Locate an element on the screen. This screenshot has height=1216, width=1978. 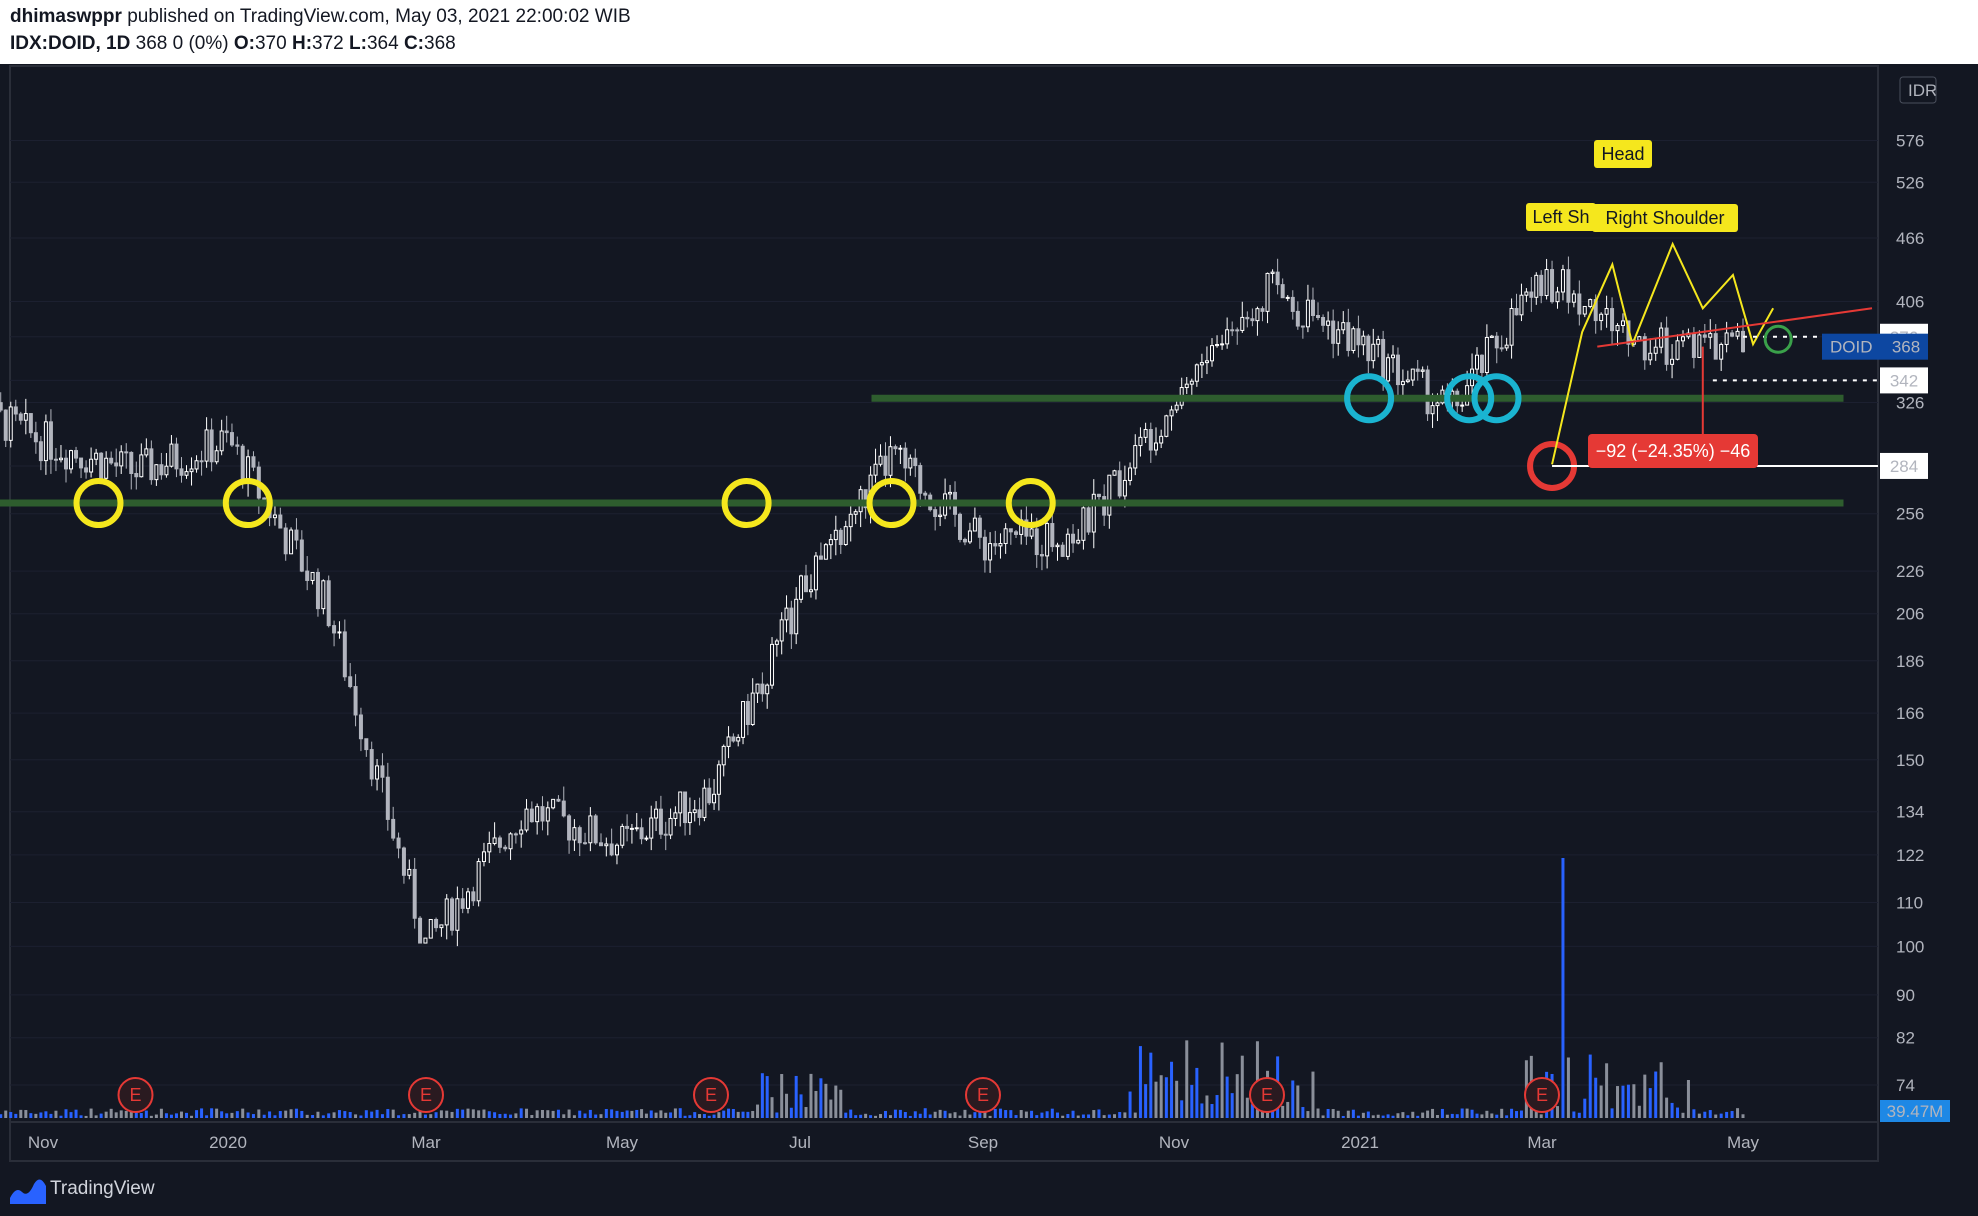
time-axis: Nov 2020 Mar May Jul Sep Nov 2021 Mar May is located at coordinates (894, 1142).